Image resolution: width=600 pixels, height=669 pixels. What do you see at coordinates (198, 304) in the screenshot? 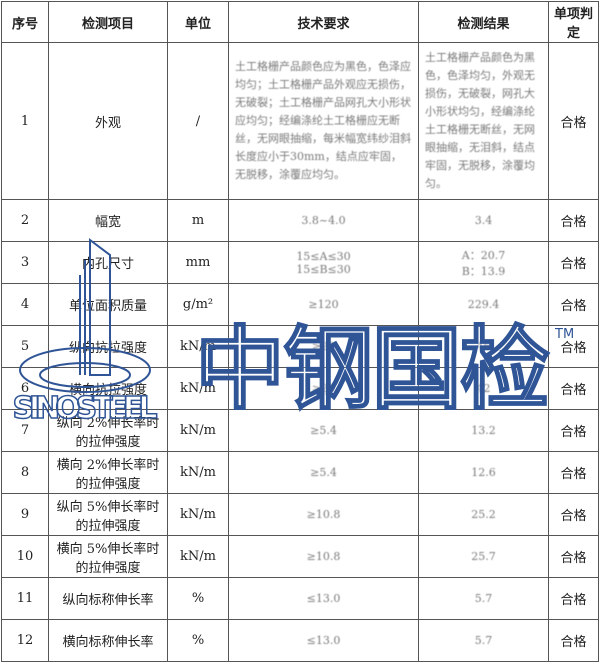
I see `unit: g/m²` at bounding box center [198, 304].